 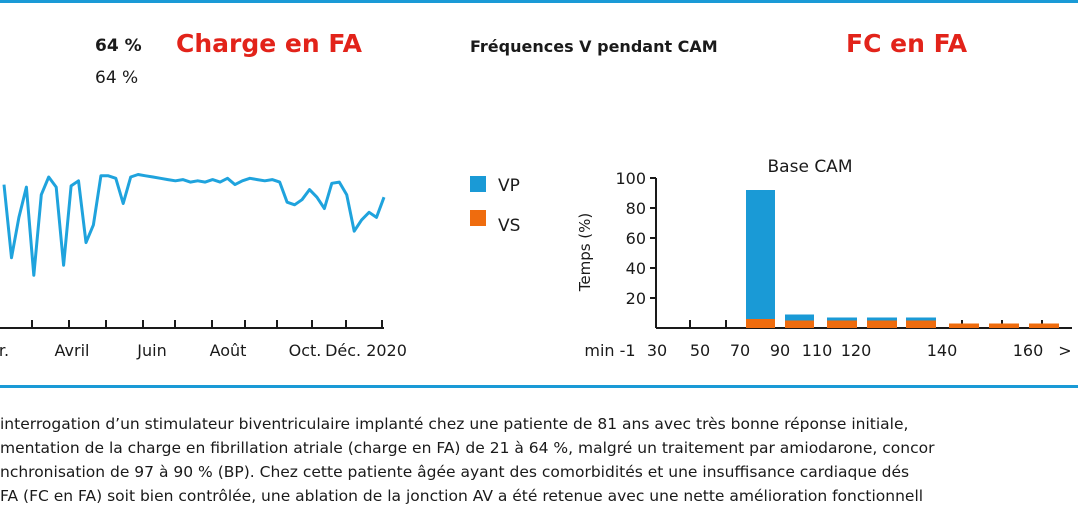 I want to click on bar-chart-y-label-3: 80, so click(x=636, y=208).